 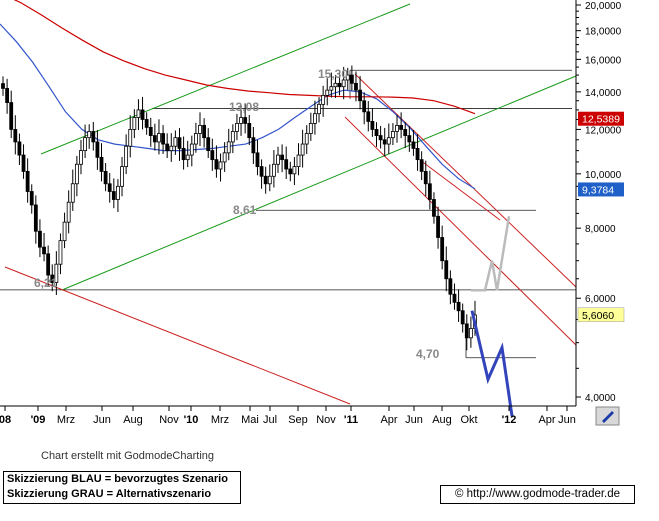 I want to click on y-tick-label: 6,0000, so click(x=600, y=299).